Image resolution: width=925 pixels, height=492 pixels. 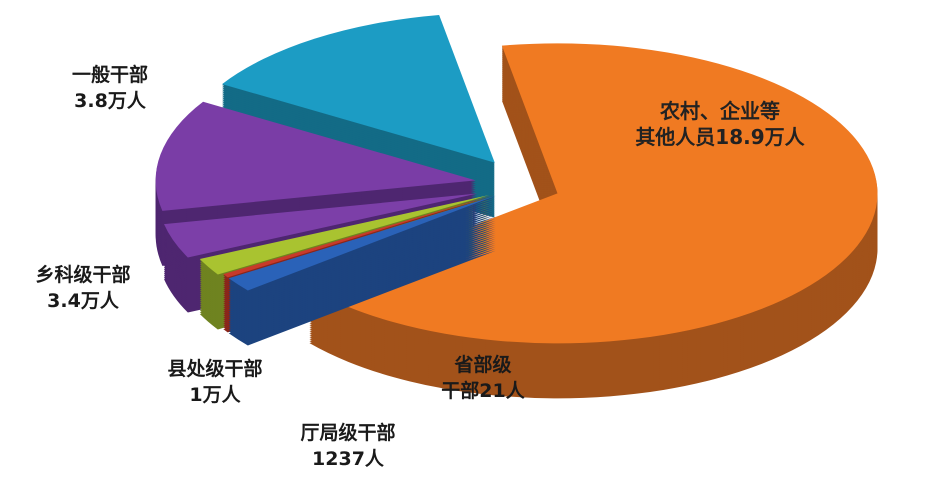 I want to click on label-county-line2: 1万人, so click(x=215, y=395).